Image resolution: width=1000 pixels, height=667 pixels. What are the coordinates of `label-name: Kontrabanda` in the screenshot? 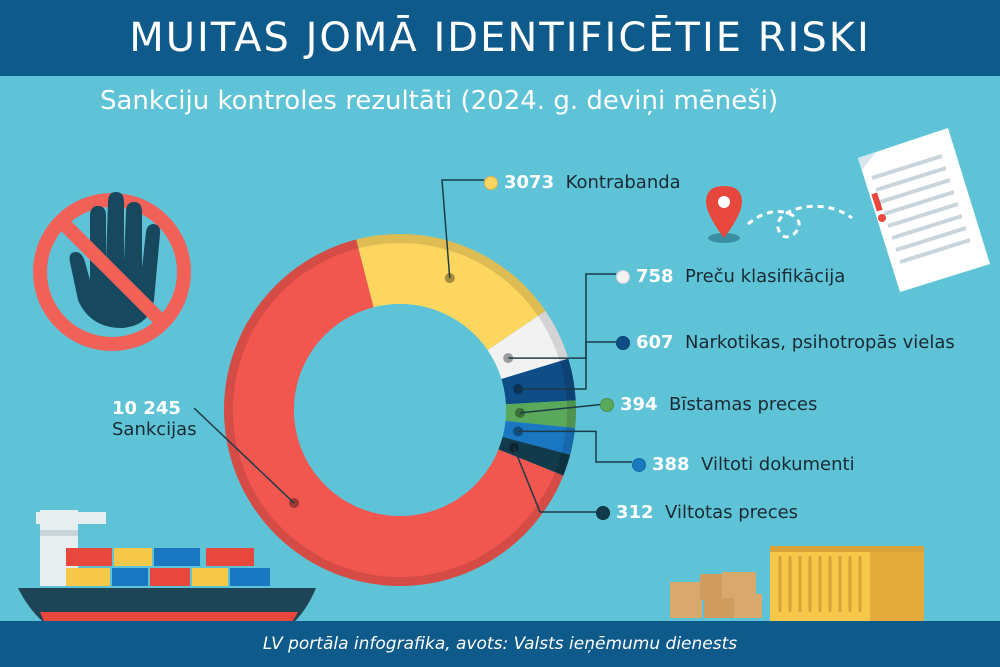 It's located at (623, 182).